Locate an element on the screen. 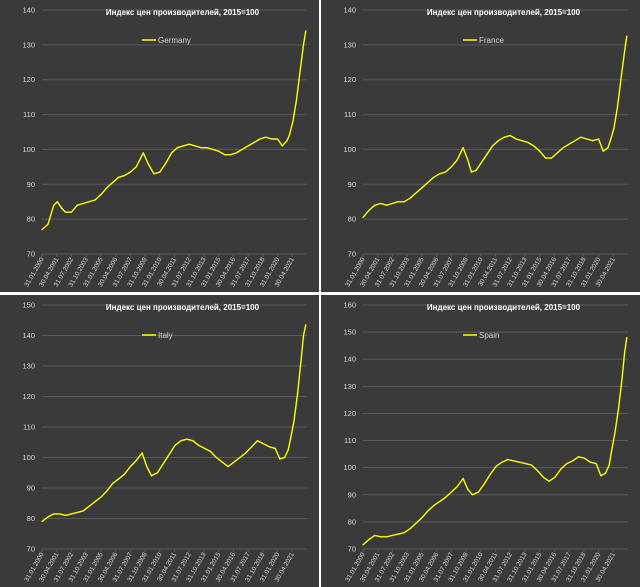  legend-label: Italy is located at coordinates (165, 335).